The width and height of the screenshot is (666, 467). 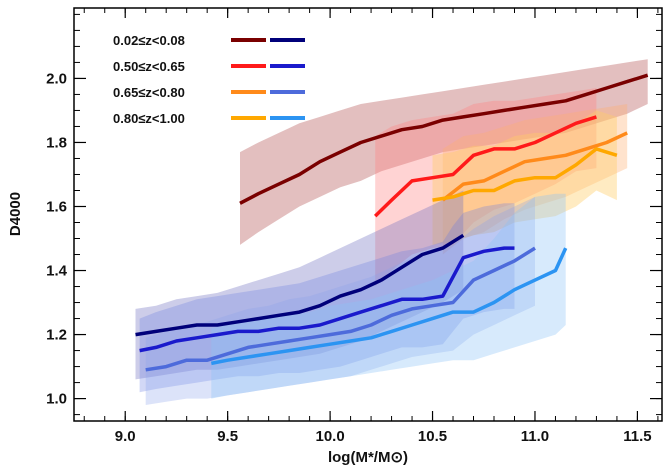 I want to click on y-tick-label: 2.0, so click(x=56, y=78).